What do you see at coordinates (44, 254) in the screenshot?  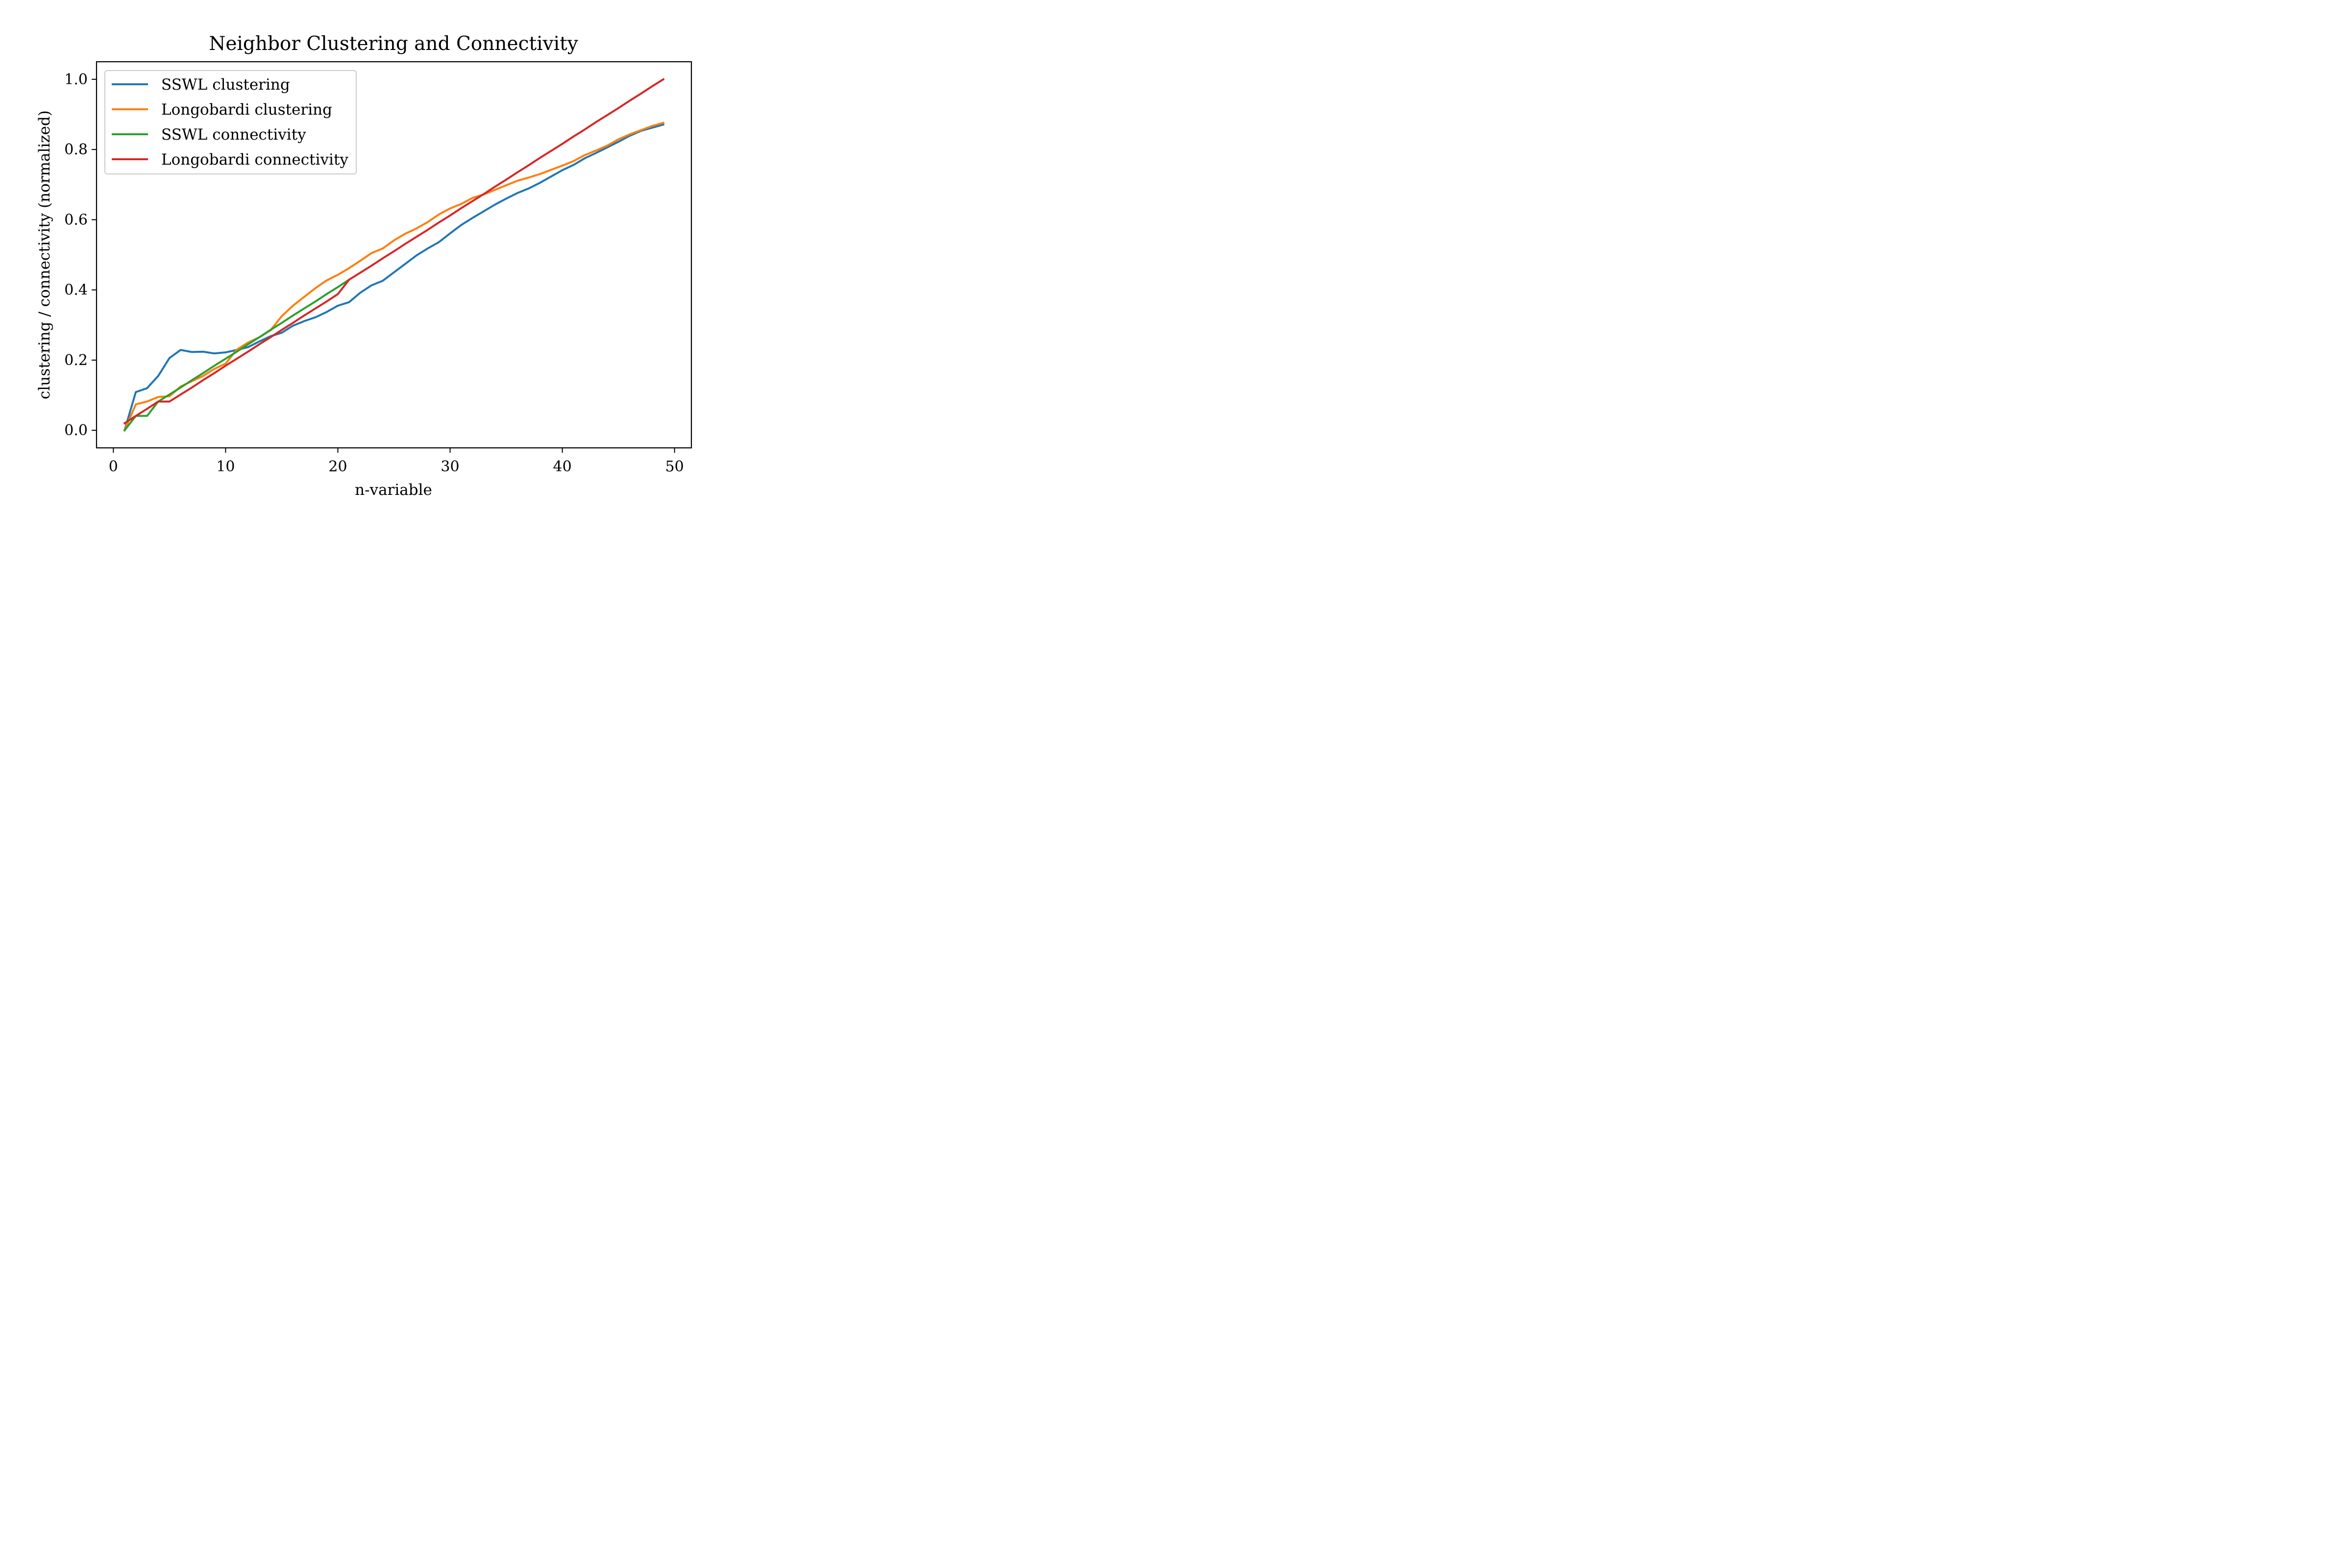 I see `y-axis-label: clustering / connectivity (normalized)` at bounding box center [44, 254].